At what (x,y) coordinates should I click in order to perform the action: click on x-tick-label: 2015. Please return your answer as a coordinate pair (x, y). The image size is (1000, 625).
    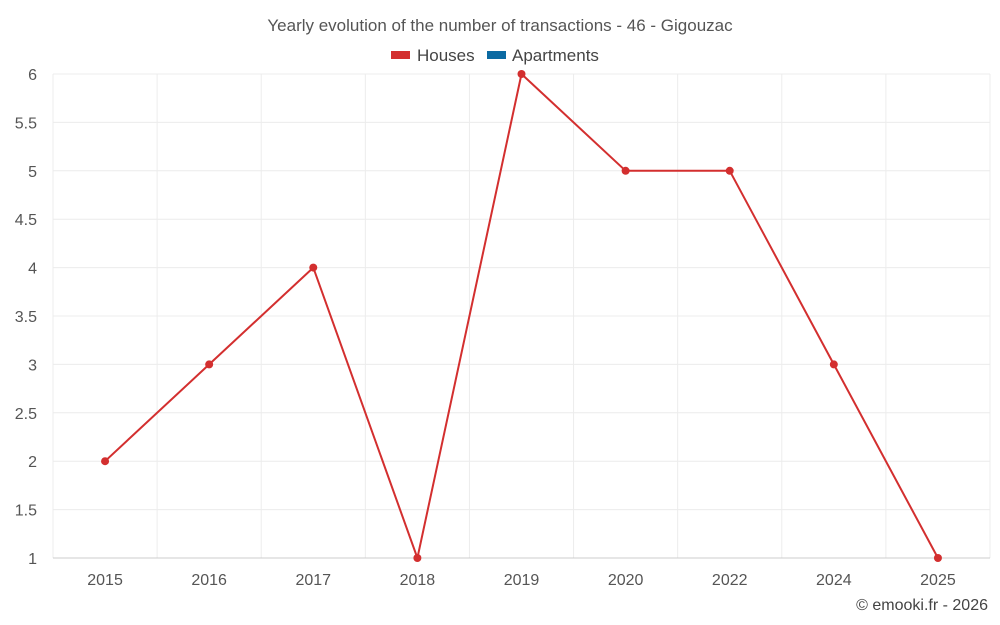
    Looking at the image, I should click on (105, 580).